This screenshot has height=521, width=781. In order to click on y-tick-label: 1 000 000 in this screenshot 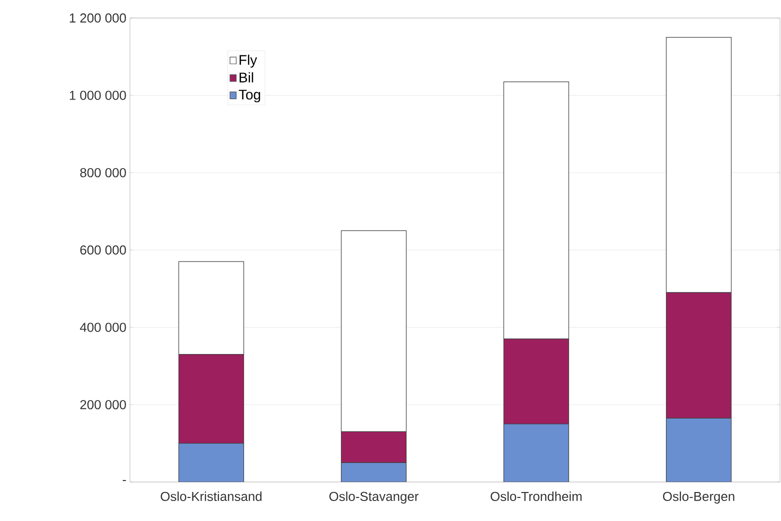, I will do `click(98, 95)`.